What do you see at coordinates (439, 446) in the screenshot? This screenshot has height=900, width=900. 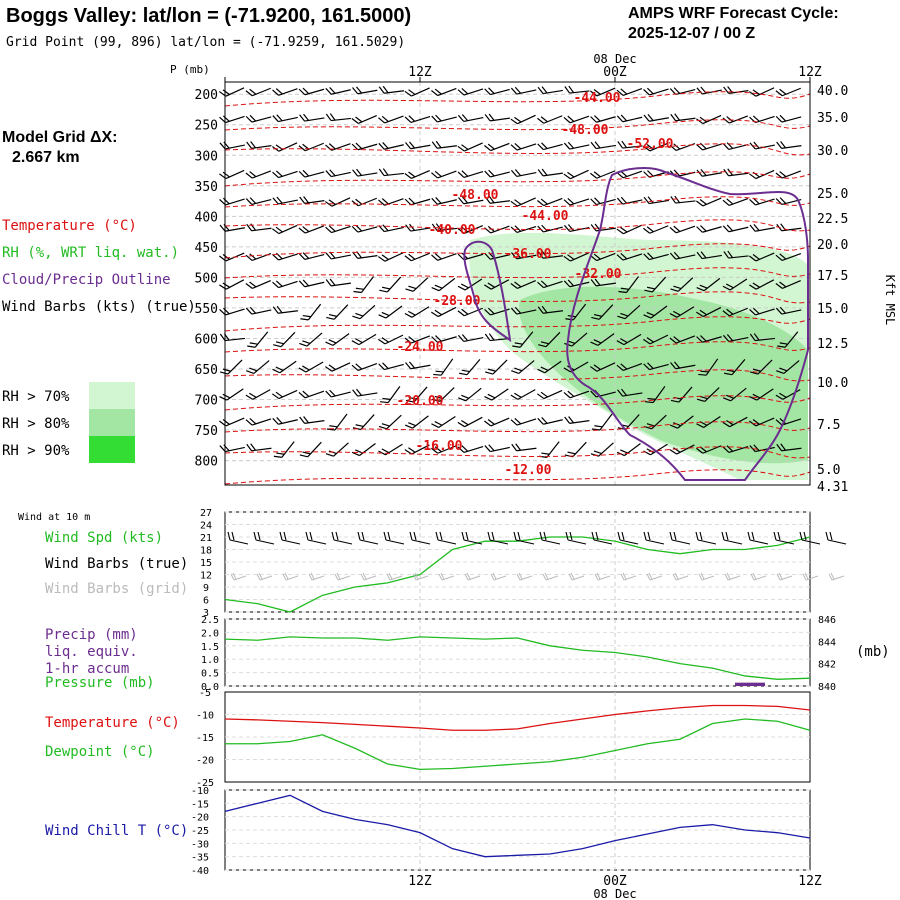 I see `temperature-contour-label: -16.00` at bounding box center [439, 446].